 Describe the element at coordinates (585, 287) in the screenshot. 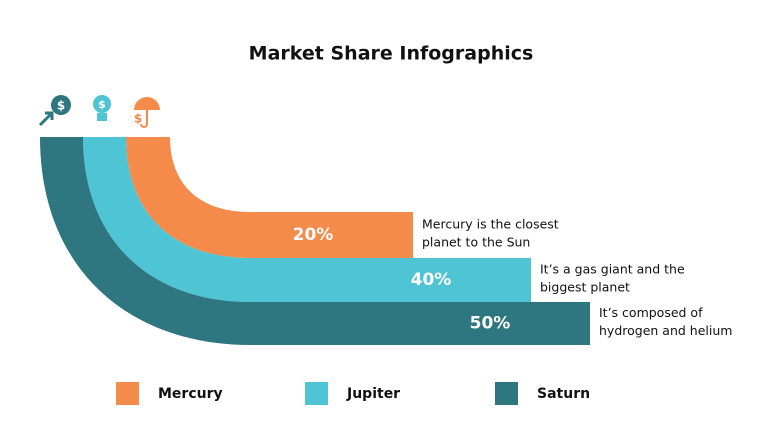

I see `annotation: biggest planet` at that location.